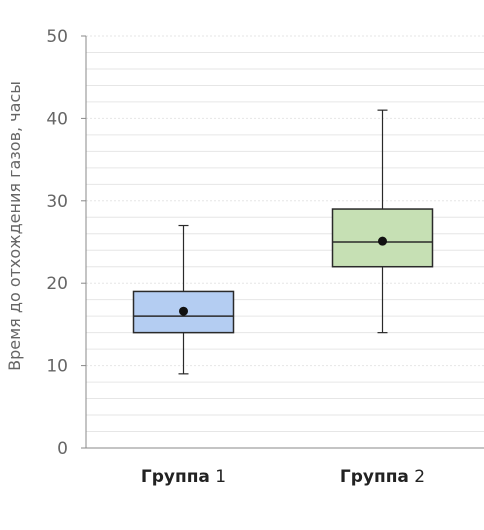 Image resolution: width=484 pixels, height=530 pixels. What do you see at coordinates (283, 477) in the screenshot?
I see `category-labels: Группа 1 Группа 2` at bounding box center [283, 477].